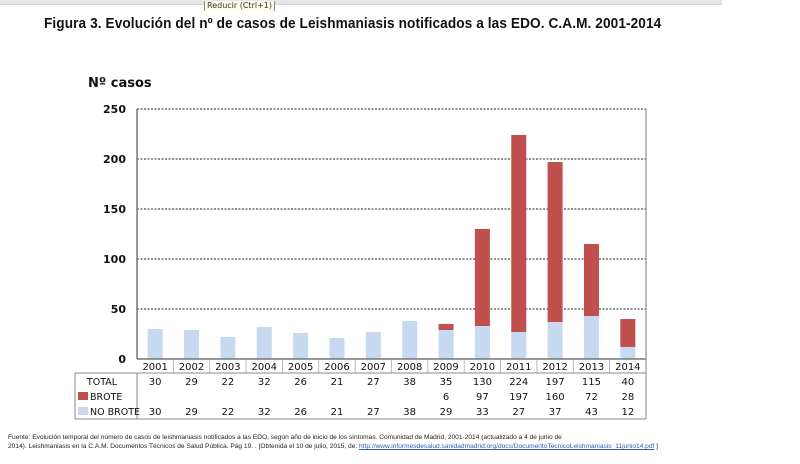 This screenshot has height=464, width=800. What do you see at coordinates (192, 344) in the screenshot?
I see `bar-no-brote-2002` at bounding box center [192, 344].